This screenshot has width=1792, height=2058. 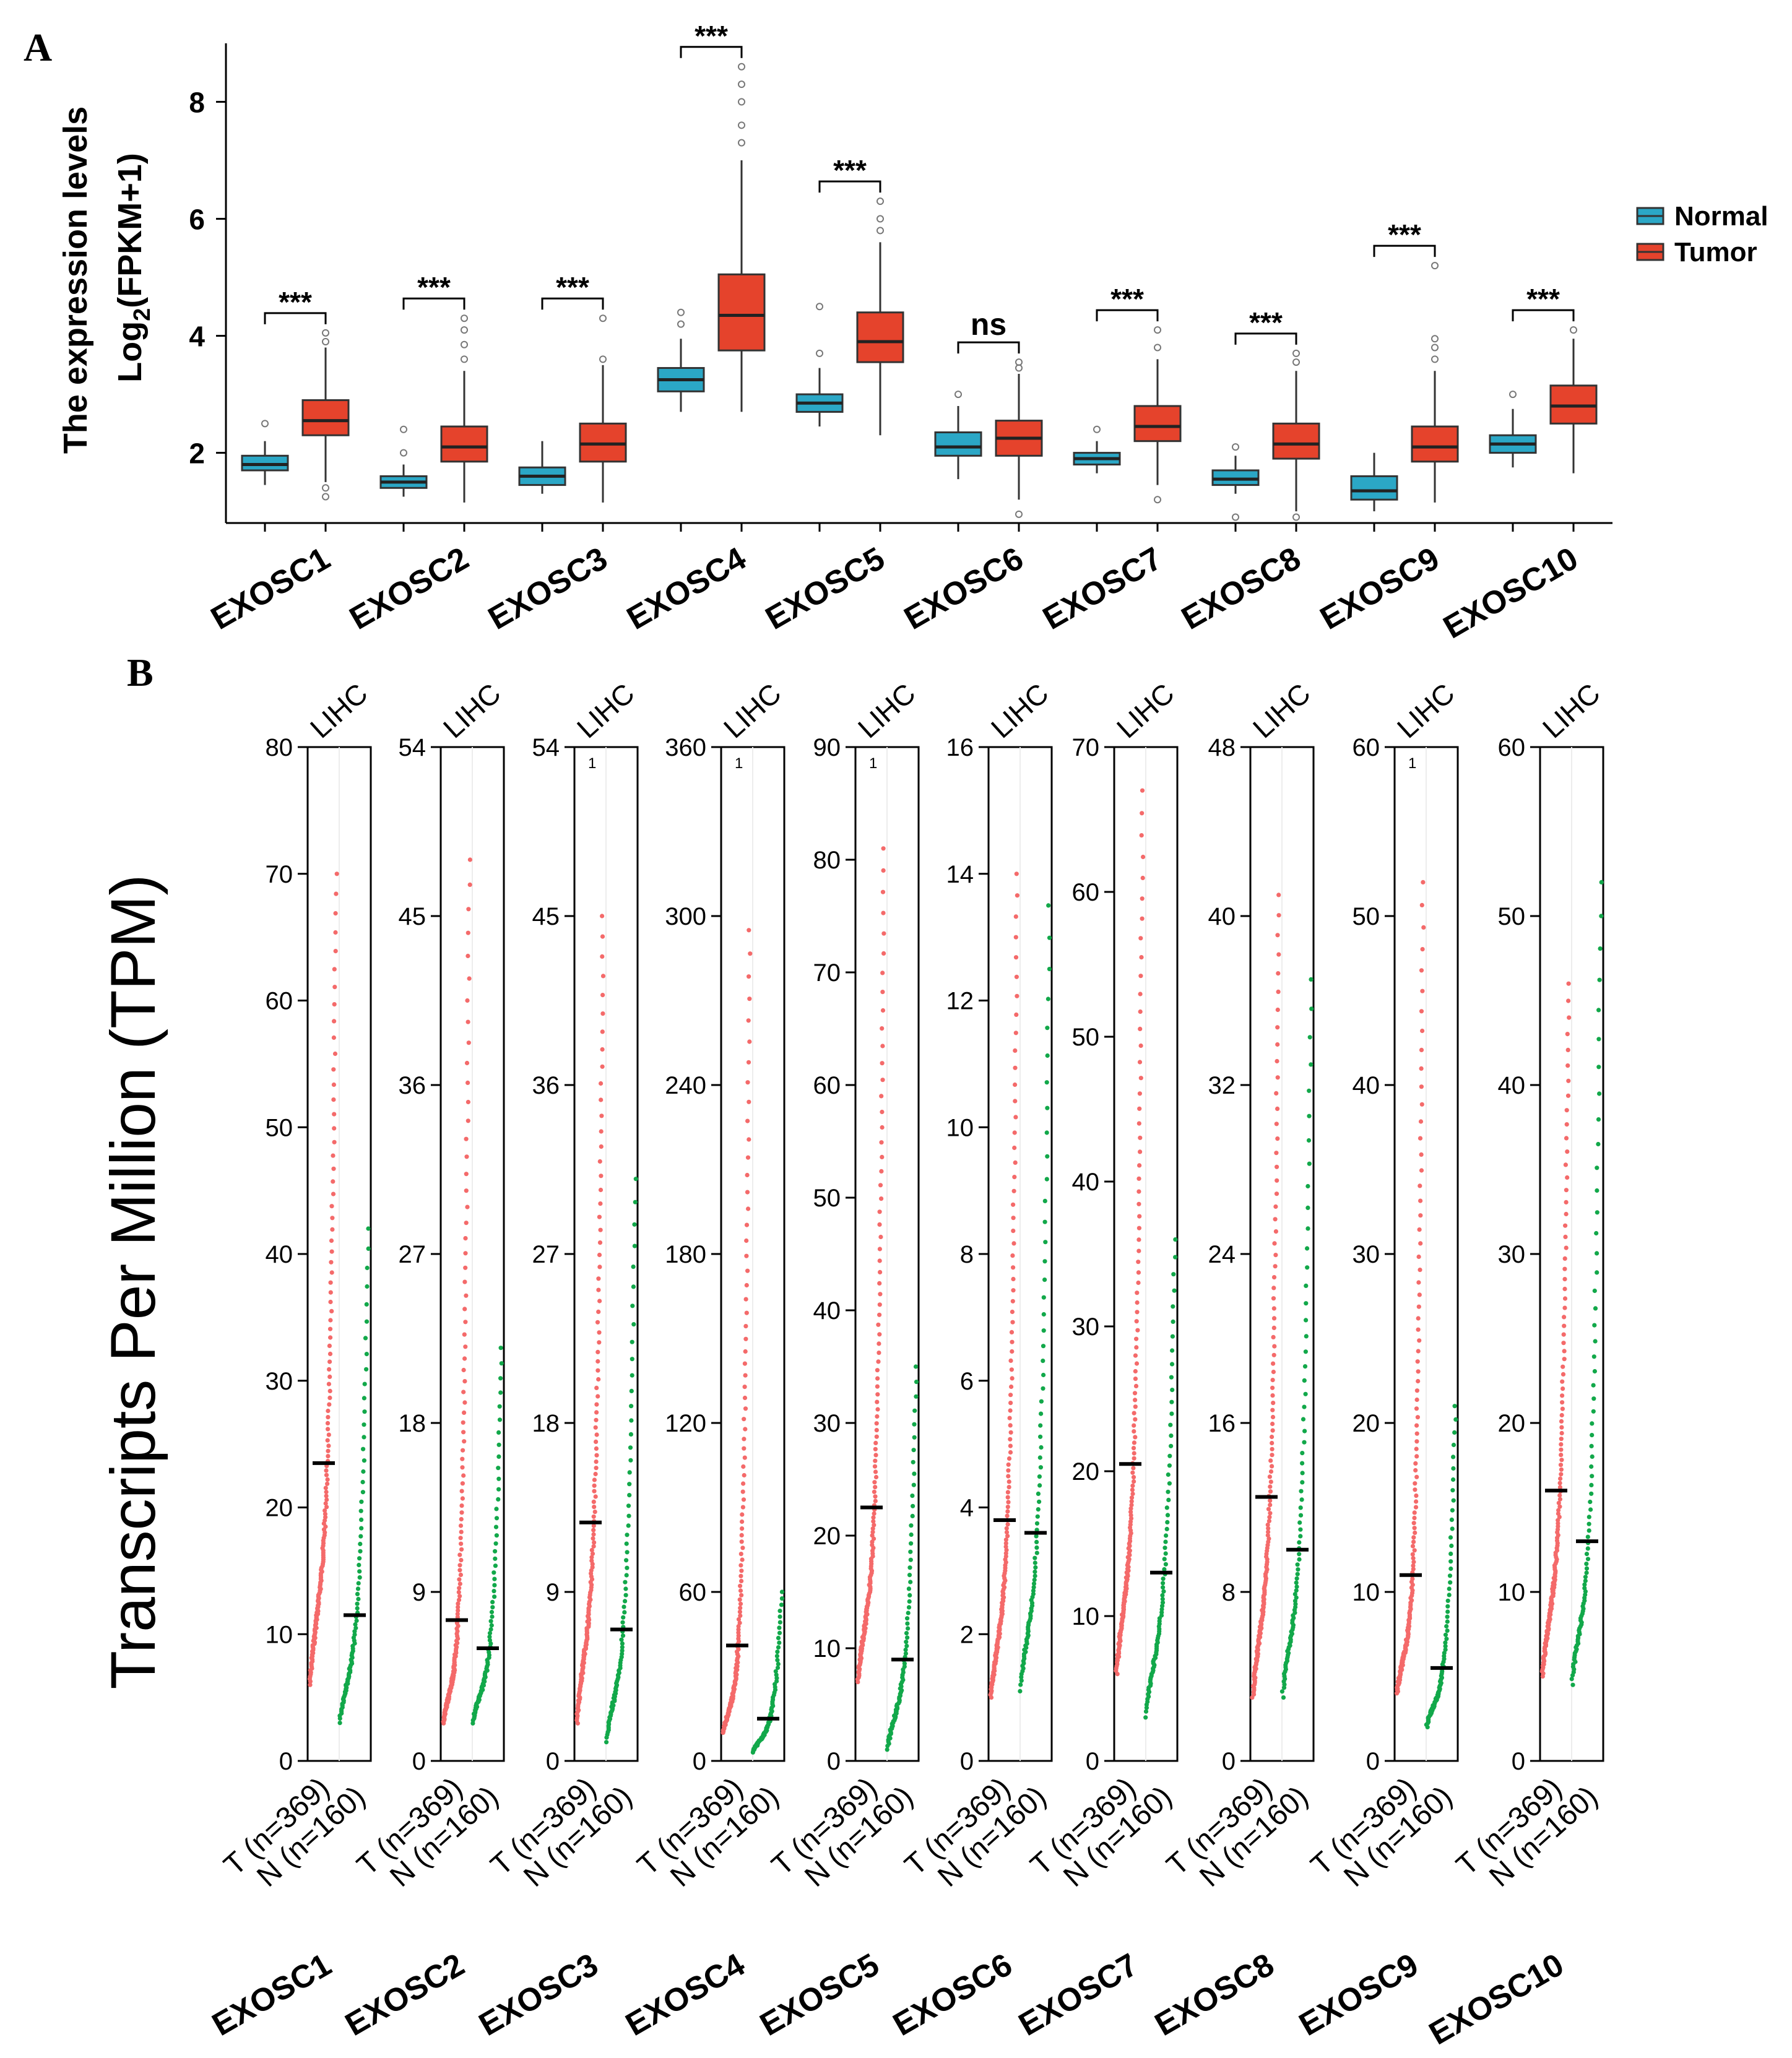 What do you see at coordinates (271, 1995) in the screenshot?
I see `gene-label: EXOSC1` at bounding box center [271, 1995].